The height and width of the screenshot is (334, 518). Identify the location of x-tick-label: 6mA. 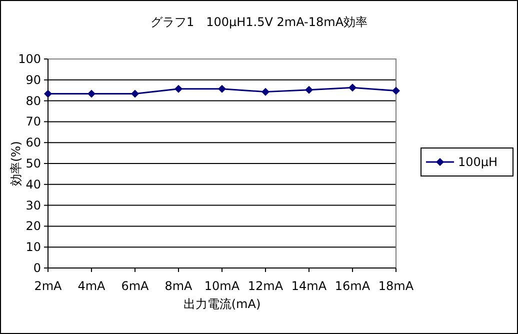
(135, 286).